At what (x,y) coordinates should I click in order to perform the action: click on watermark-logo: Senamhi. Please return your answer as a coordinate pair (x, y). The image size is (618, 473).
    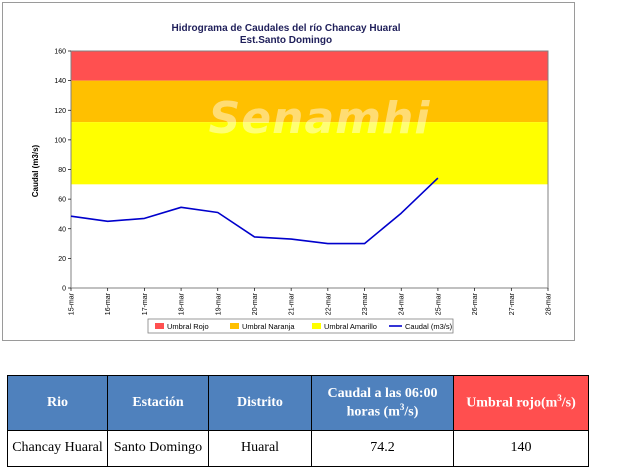
    Looking at the image, I should click on (320, 118).